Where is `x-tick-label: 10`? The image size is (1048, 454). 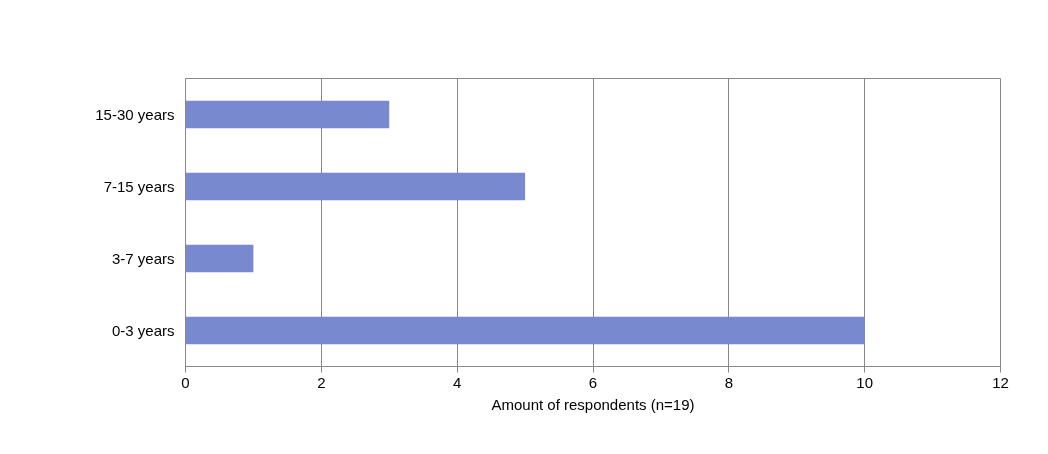
x-tick-label: 10 is located at coordinates (865, 382).